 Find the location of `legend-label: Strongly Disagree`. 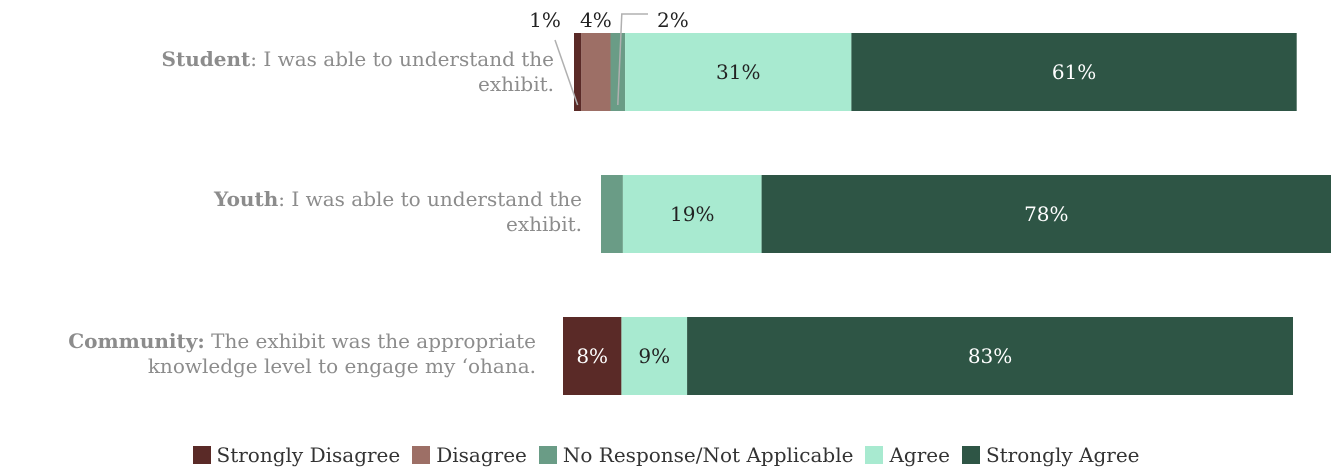

legend-label: Strongly Disagree is located at coordinates (308, 455).